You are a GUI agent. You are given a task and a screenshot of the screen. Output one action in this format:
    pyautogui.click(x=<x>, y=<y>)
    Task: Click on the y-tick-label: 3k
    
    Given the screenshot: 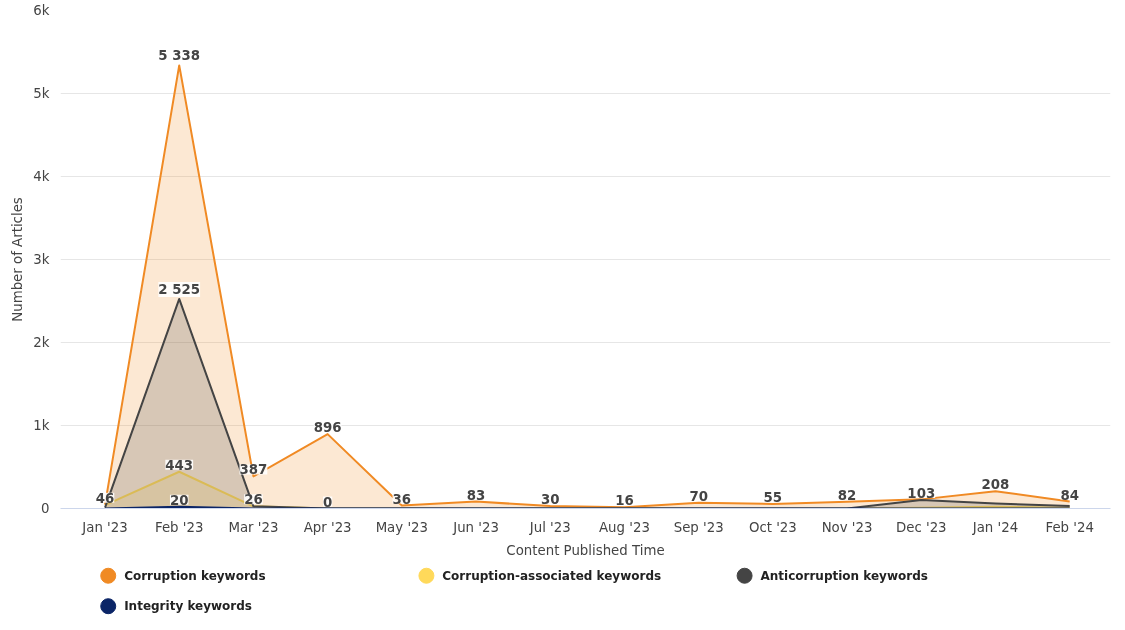 What is the action you would take?
    pyautogui.click(x=41, y=259)
    